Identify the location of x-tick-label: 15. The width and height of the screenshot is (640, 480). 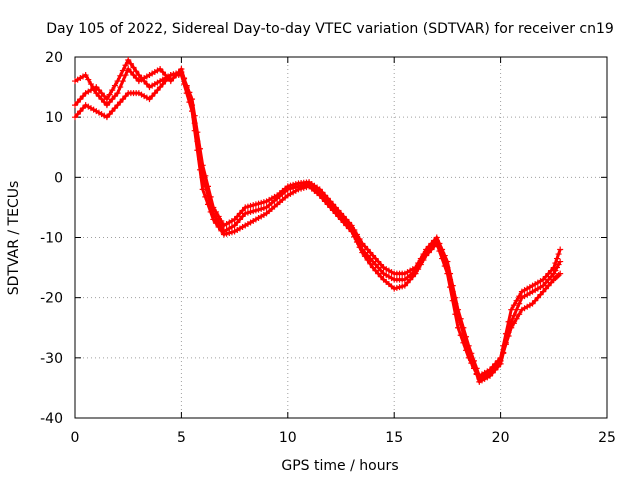
(394, 438).